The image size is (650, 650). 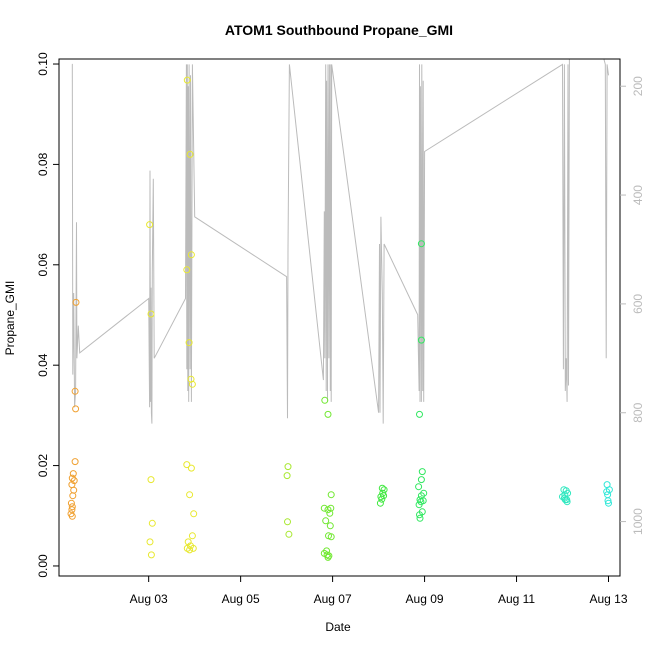 I want to click on x-tick-label: Aug 11, so click(x=516, y=599).